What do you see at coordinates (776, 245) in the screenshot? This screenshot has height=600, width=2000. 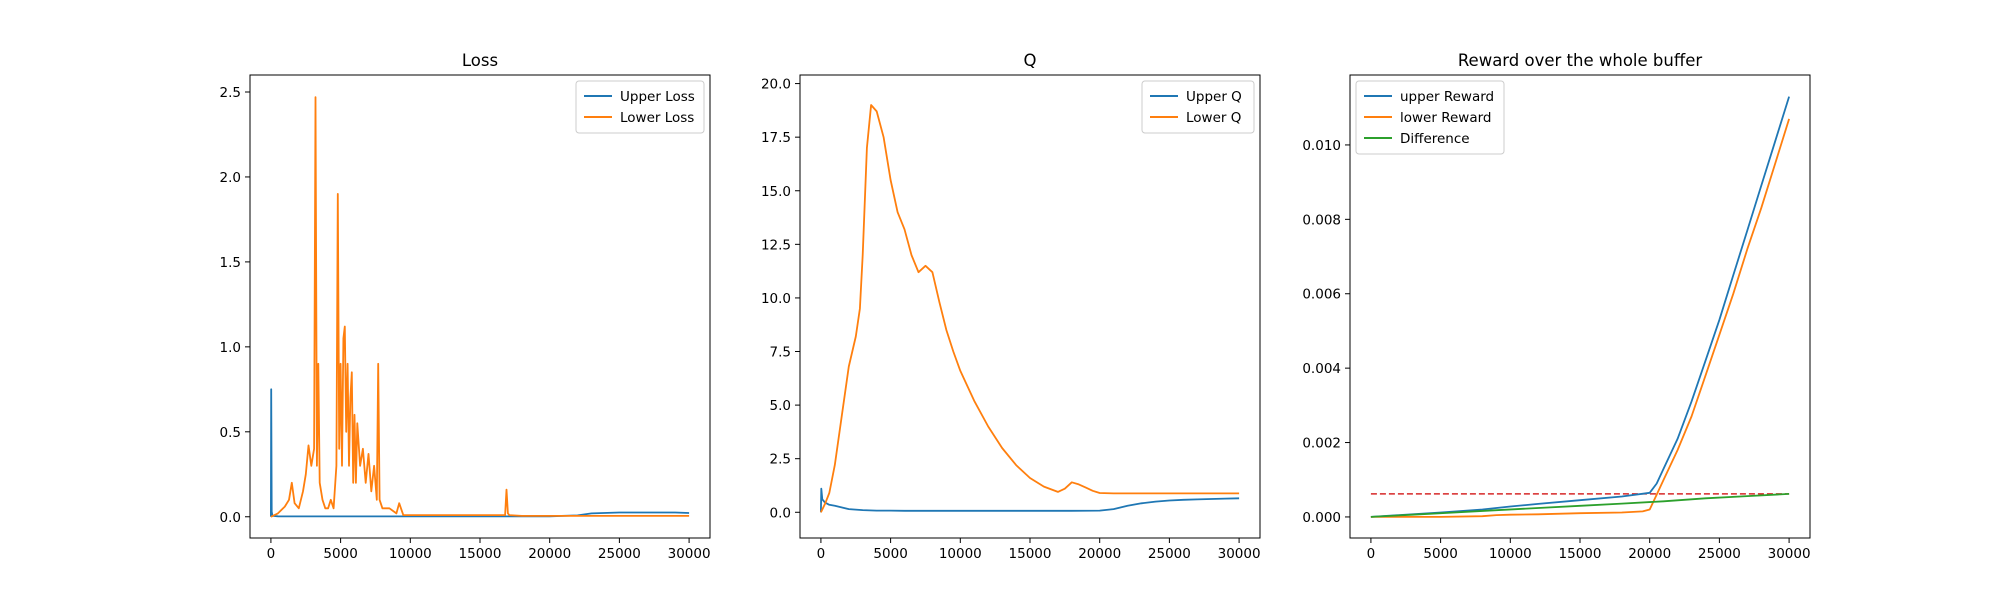 I see `y-tick-label: 12.5` at bounding box center [776, 245].